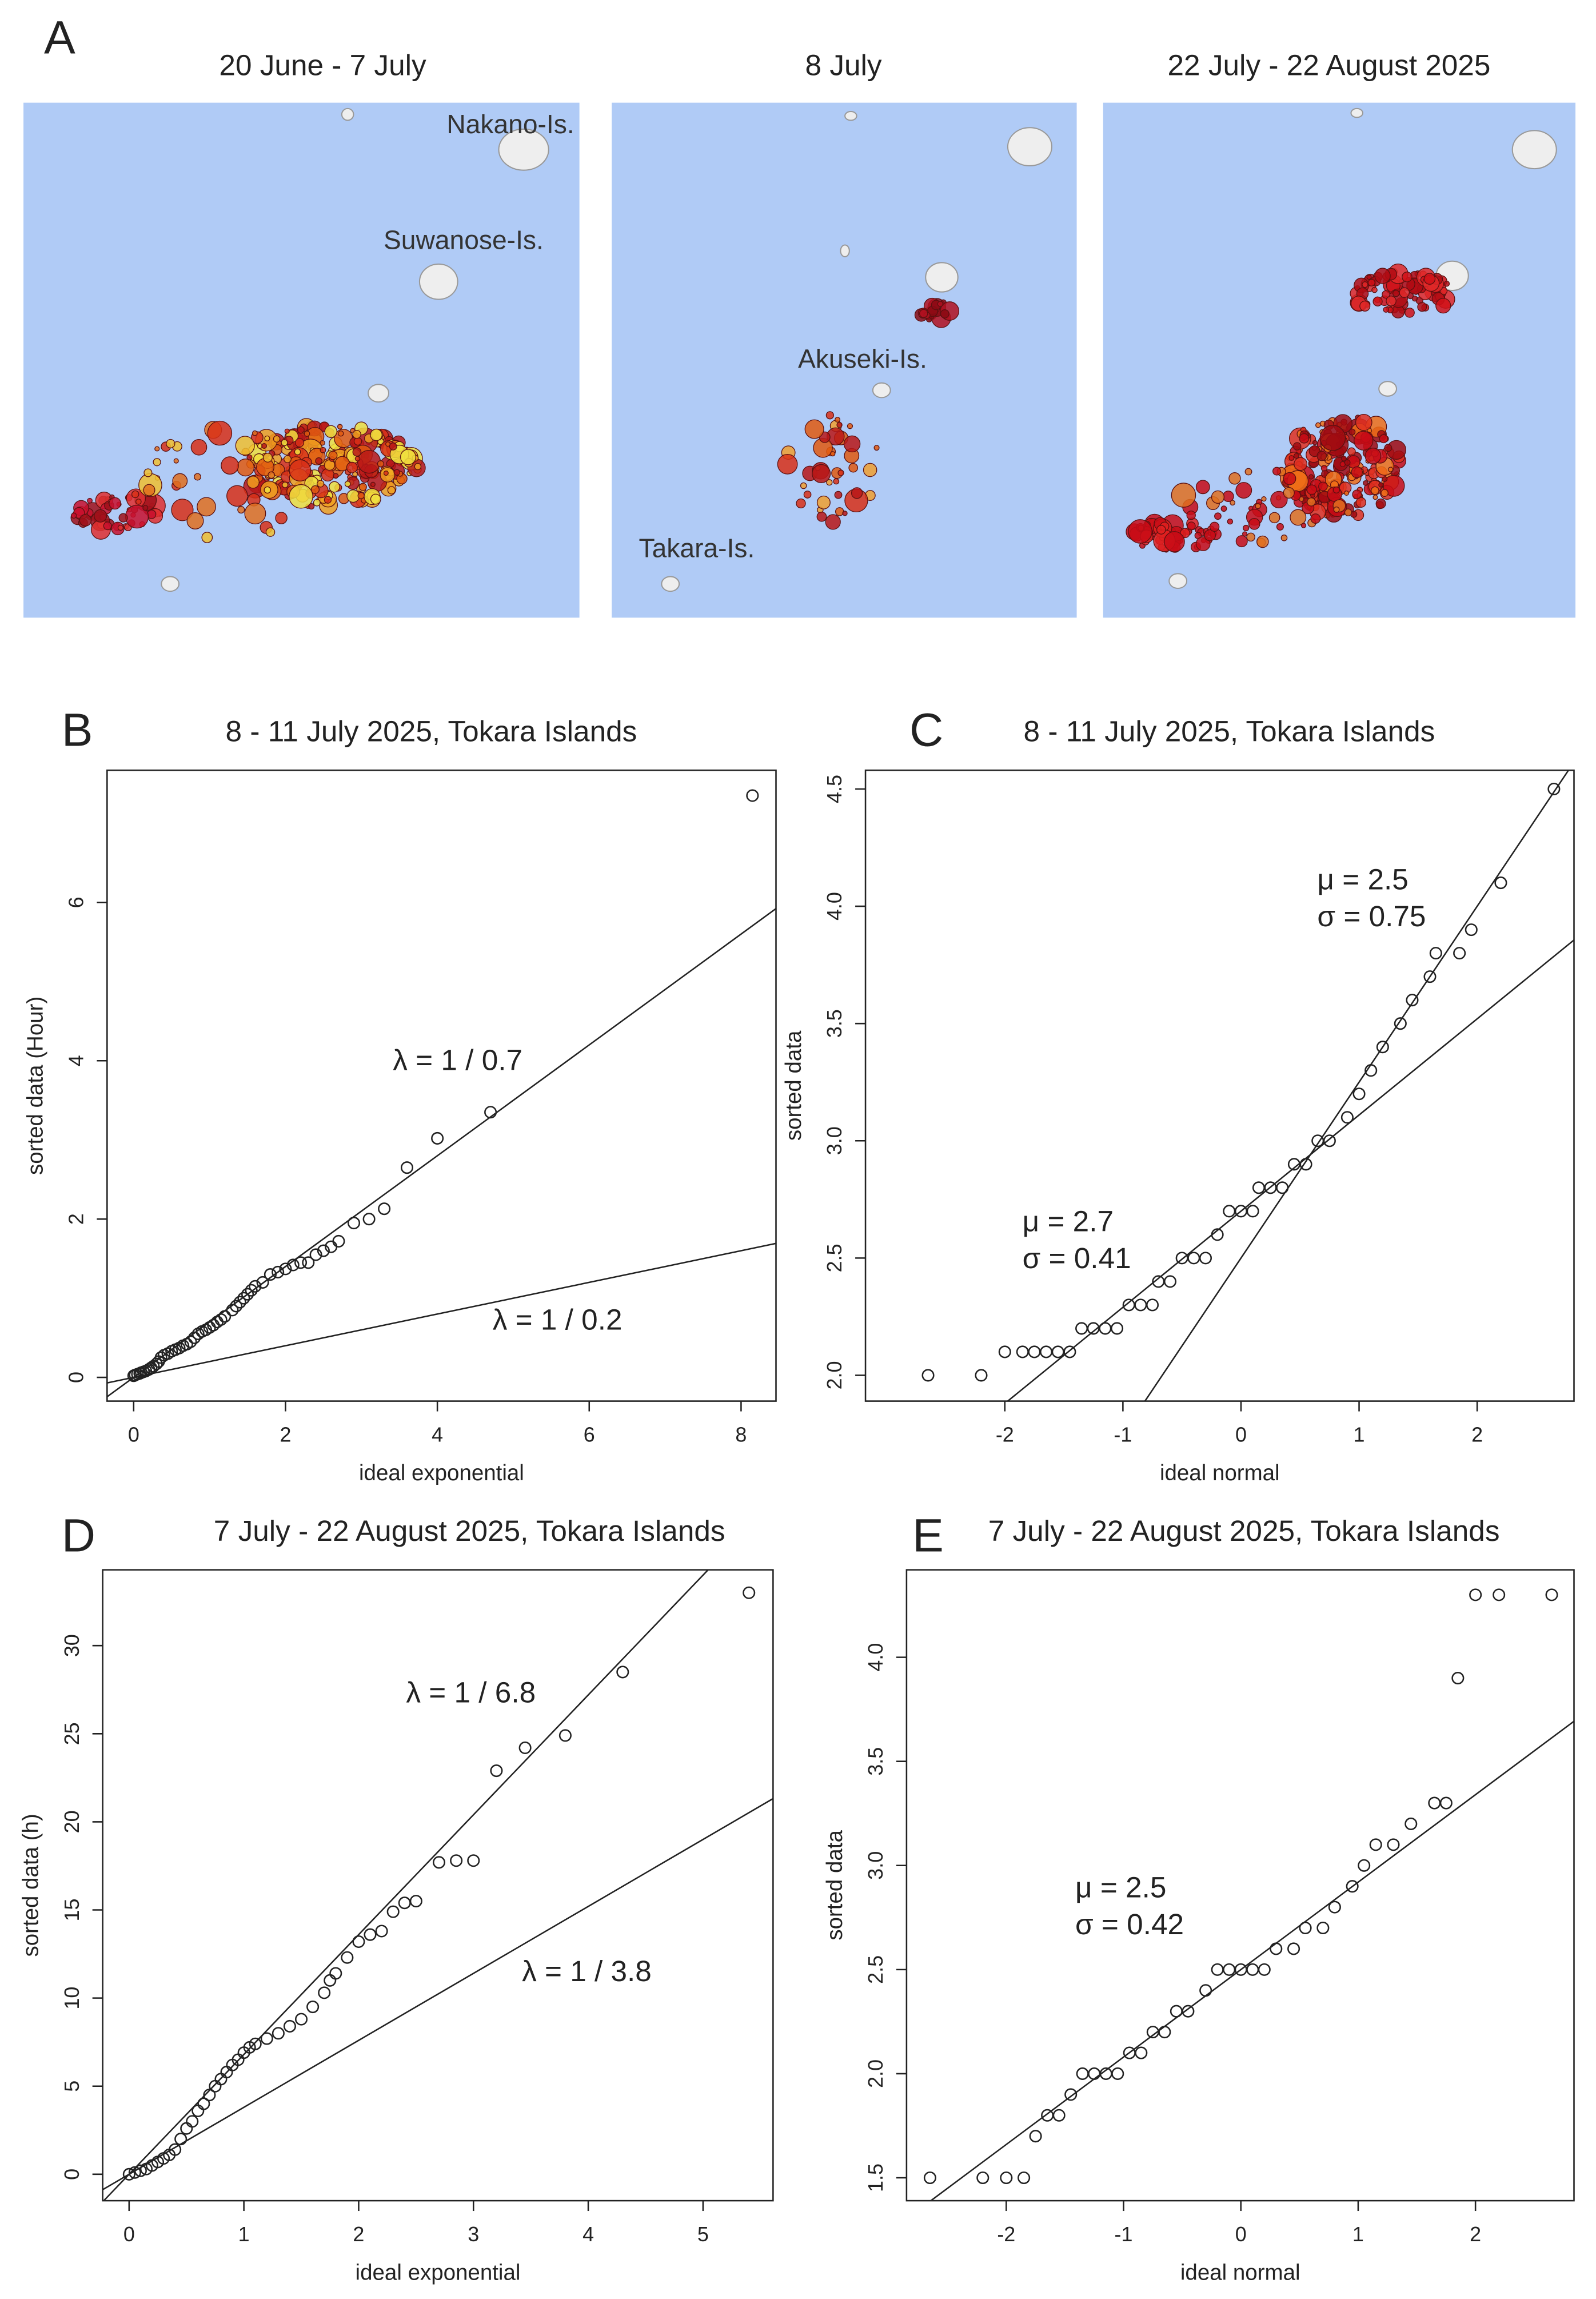 This screenshot has width=1596, height=2299. Describe the element at coordinates (1220, 1473) in the screenshot. I see `x-axis-label: ideal normal` at that location.